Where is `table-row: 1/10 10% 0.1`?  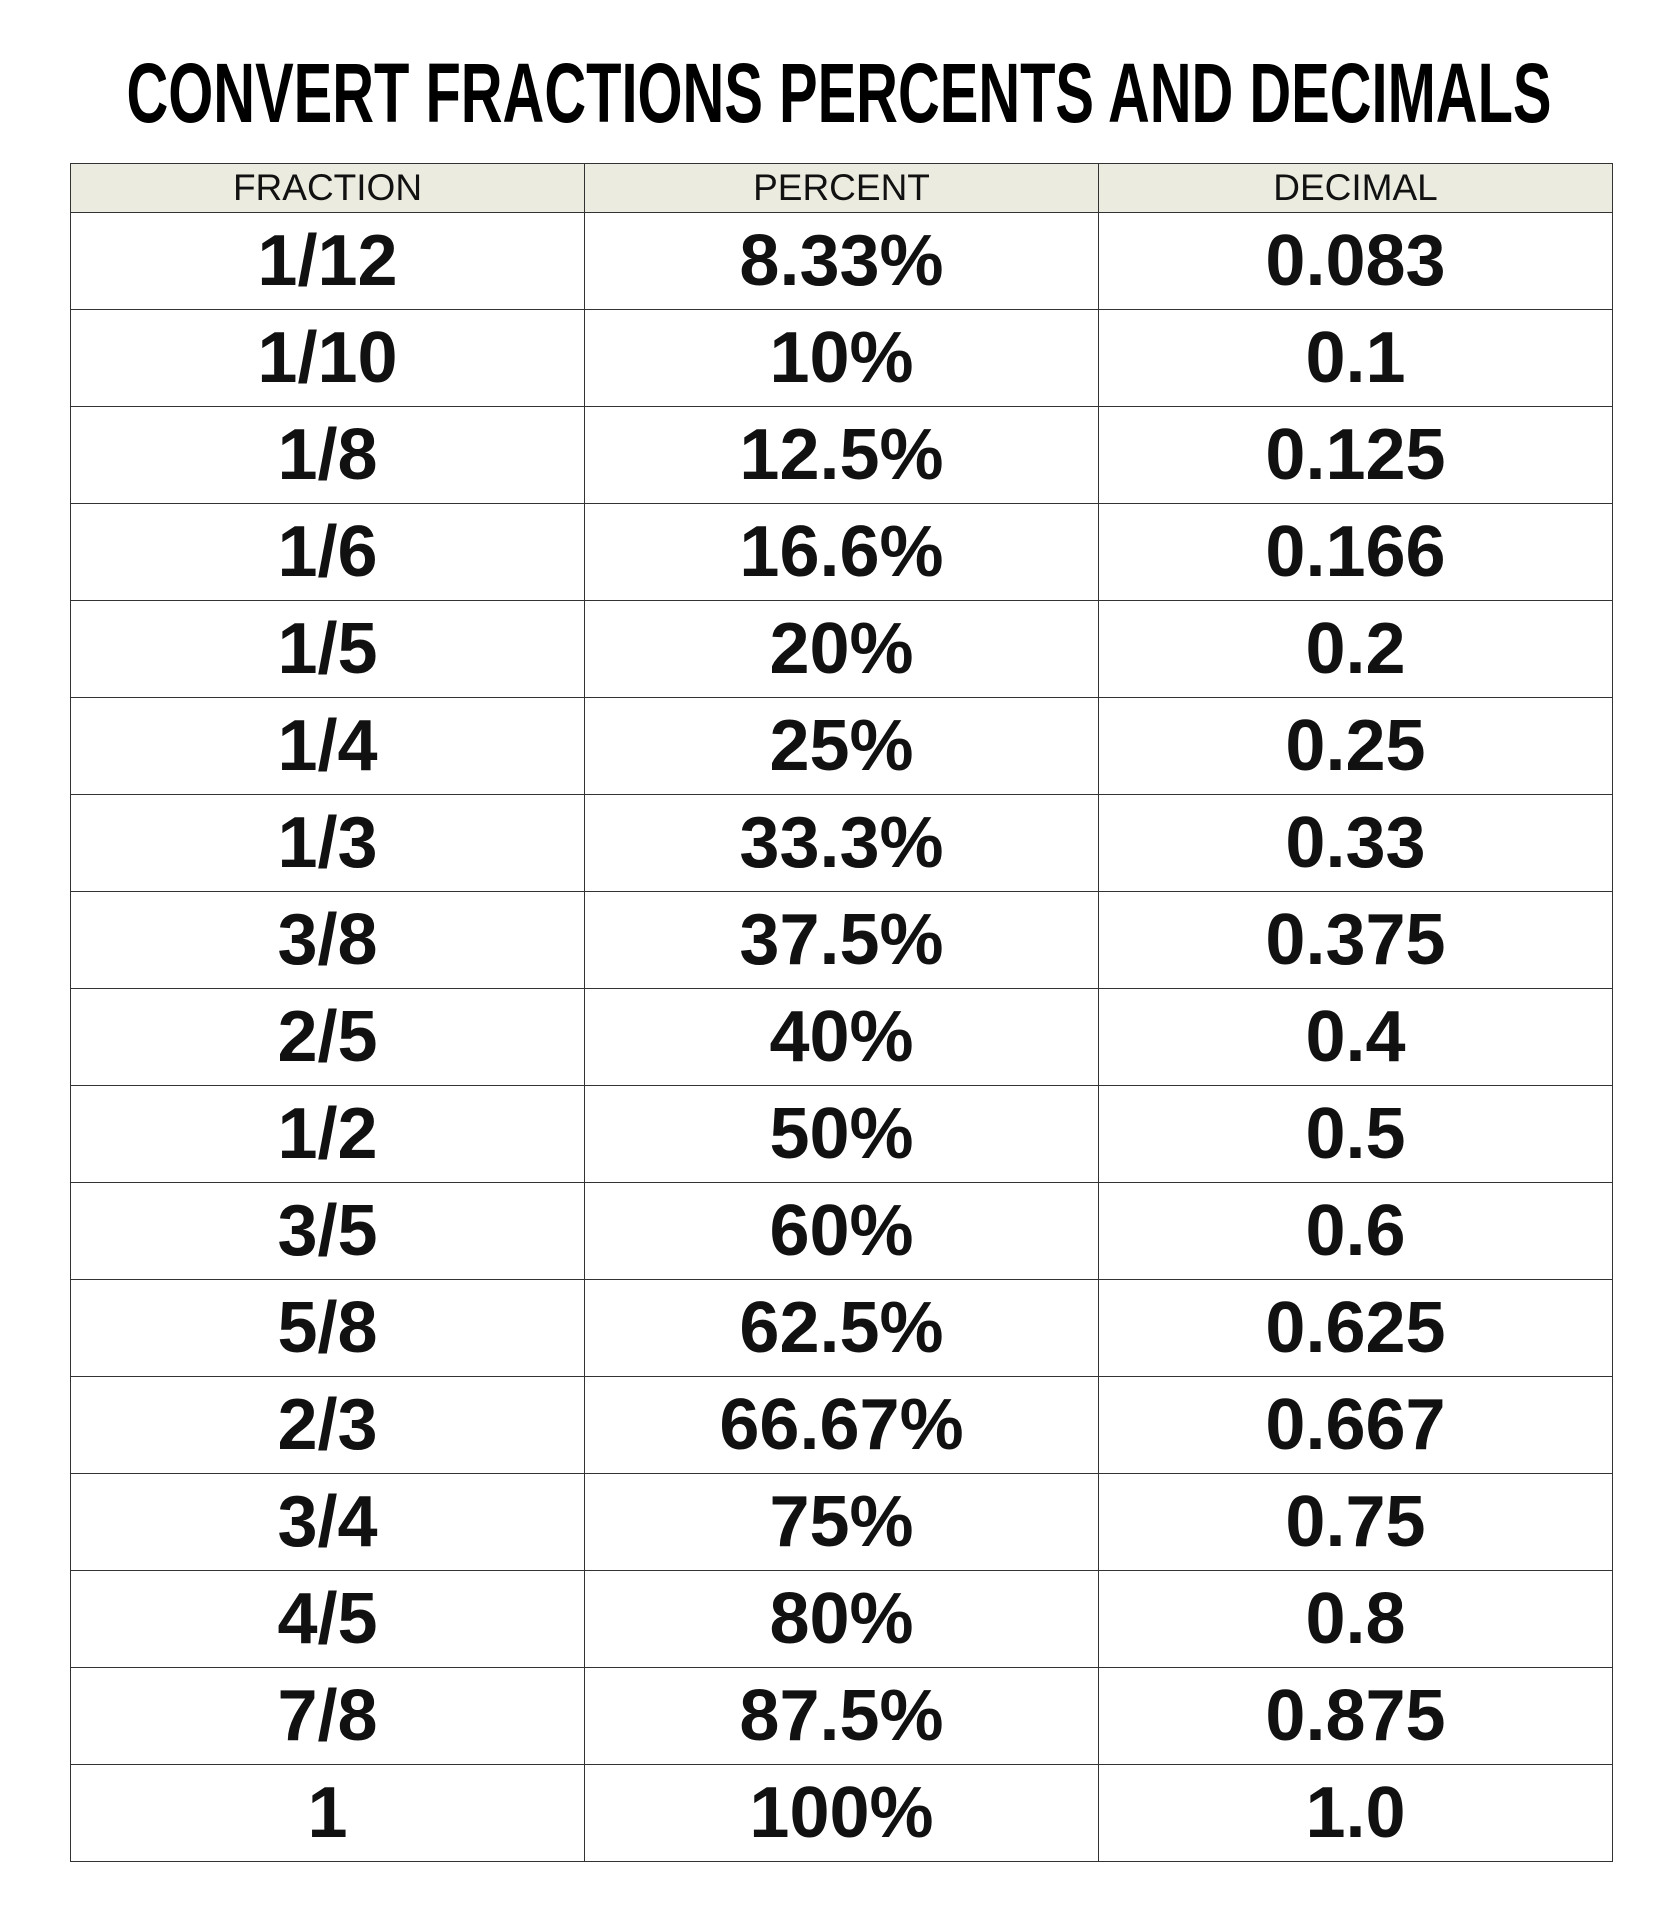
table-row: 1/10 10% 0.1 is located at coordinates (841, 358).